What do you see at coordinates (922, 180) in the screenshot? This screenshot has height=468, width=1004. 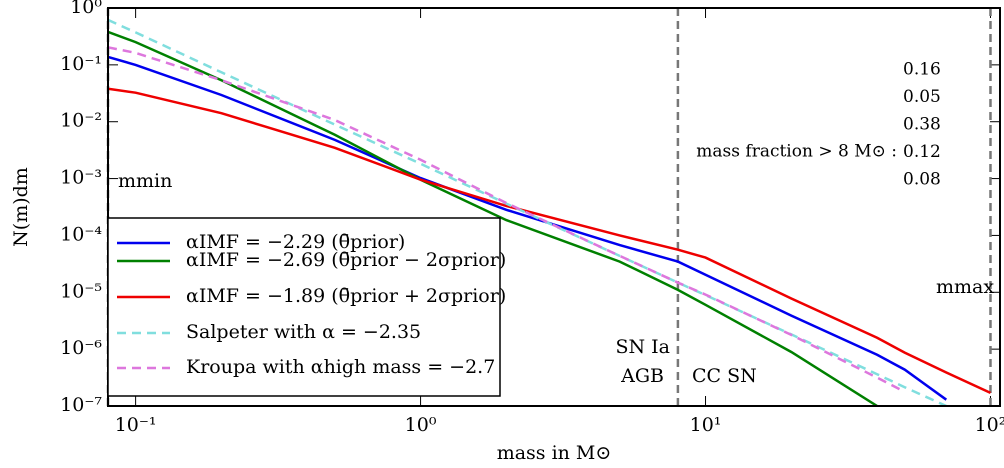 I see `mass-fraction: 0.08` at bounding box center [922, 180].